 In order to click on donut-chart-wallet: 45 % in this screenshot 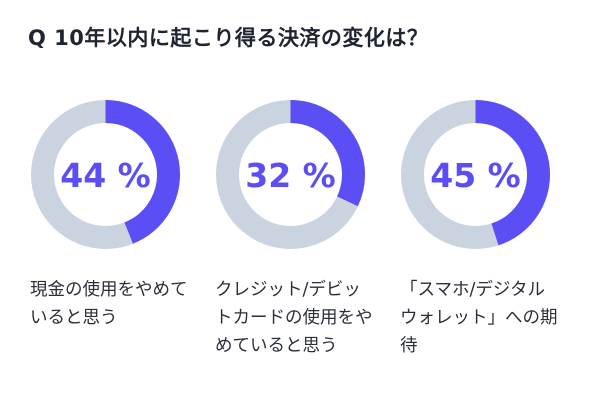, I will do `click(475, 174)`.